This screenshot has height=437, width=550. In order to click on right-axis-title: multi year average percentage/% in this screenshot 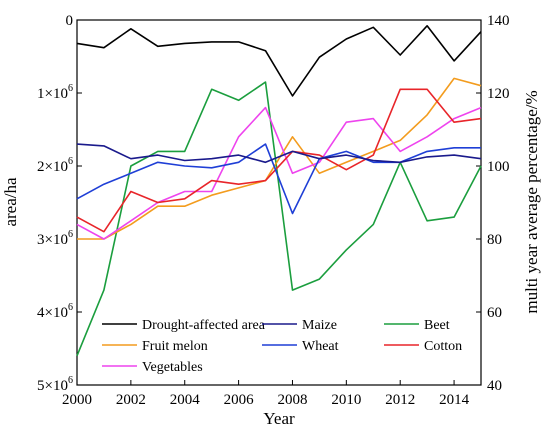, I will do `click(531, 201)`.